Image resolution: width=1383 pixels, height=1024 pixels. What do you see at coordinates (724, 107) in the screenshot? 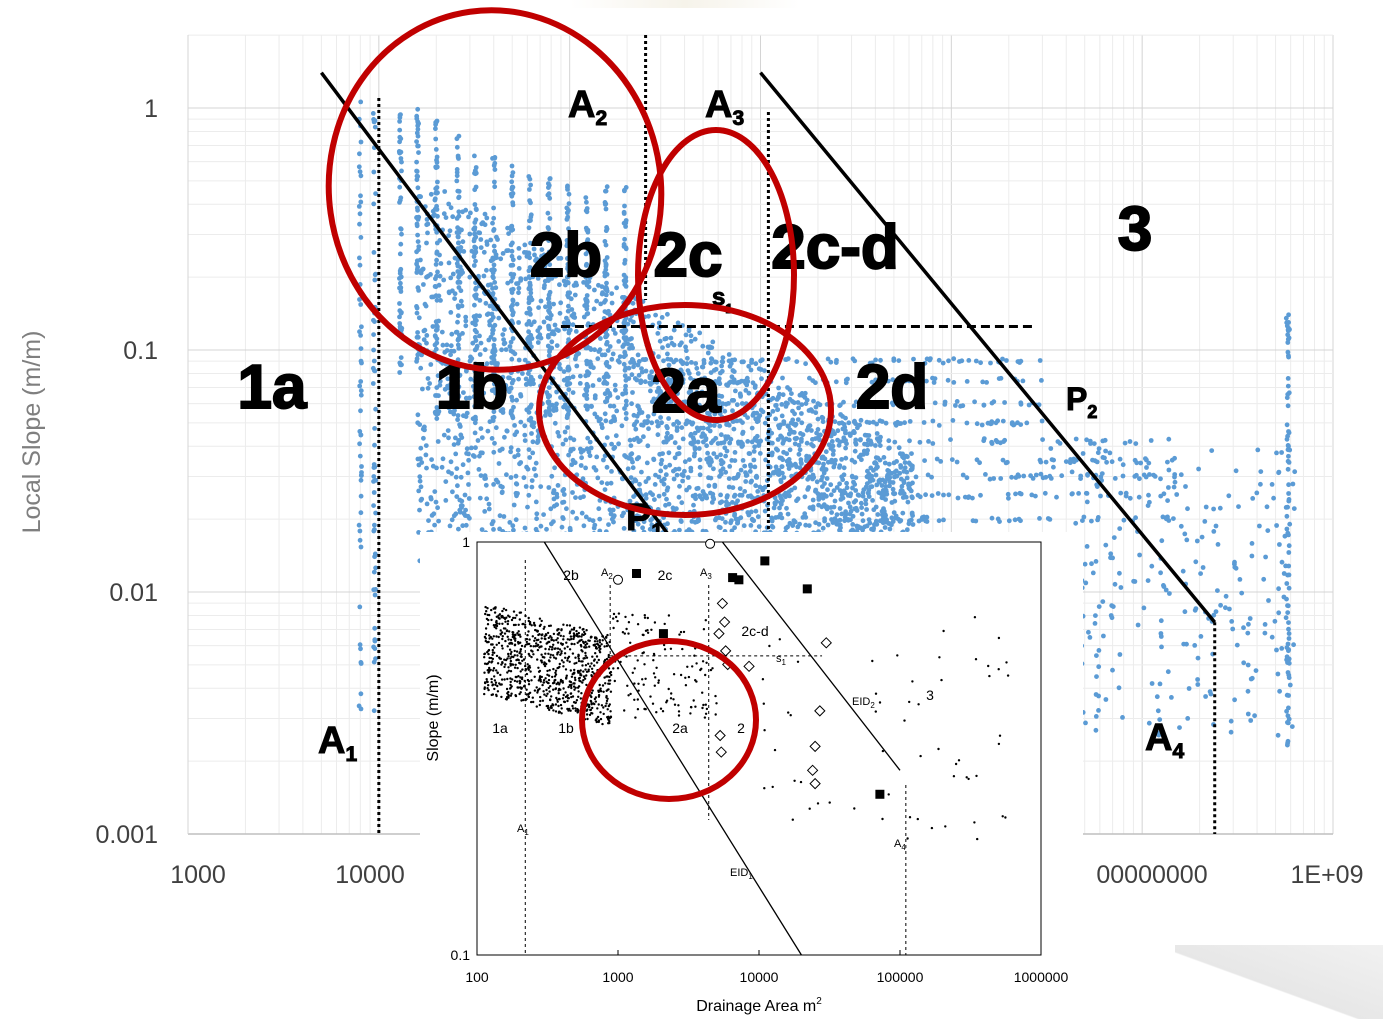
I see `line-label-a3: A3` at bounding box center [724, 107].